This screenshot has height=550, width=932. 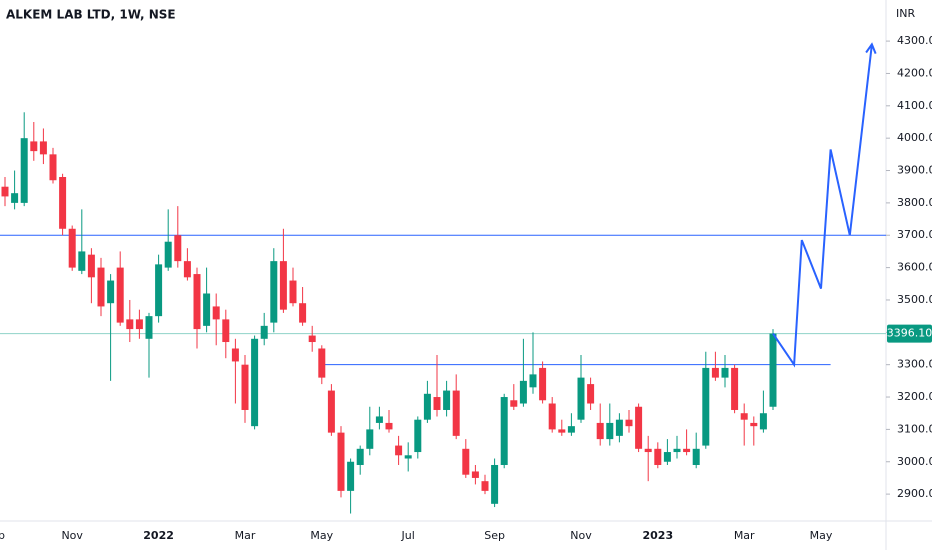 What do you see at coordinates (914, 428) in the screenshot?
I see `y-tick-label: 3100.00` at bounding box center [914, 428].